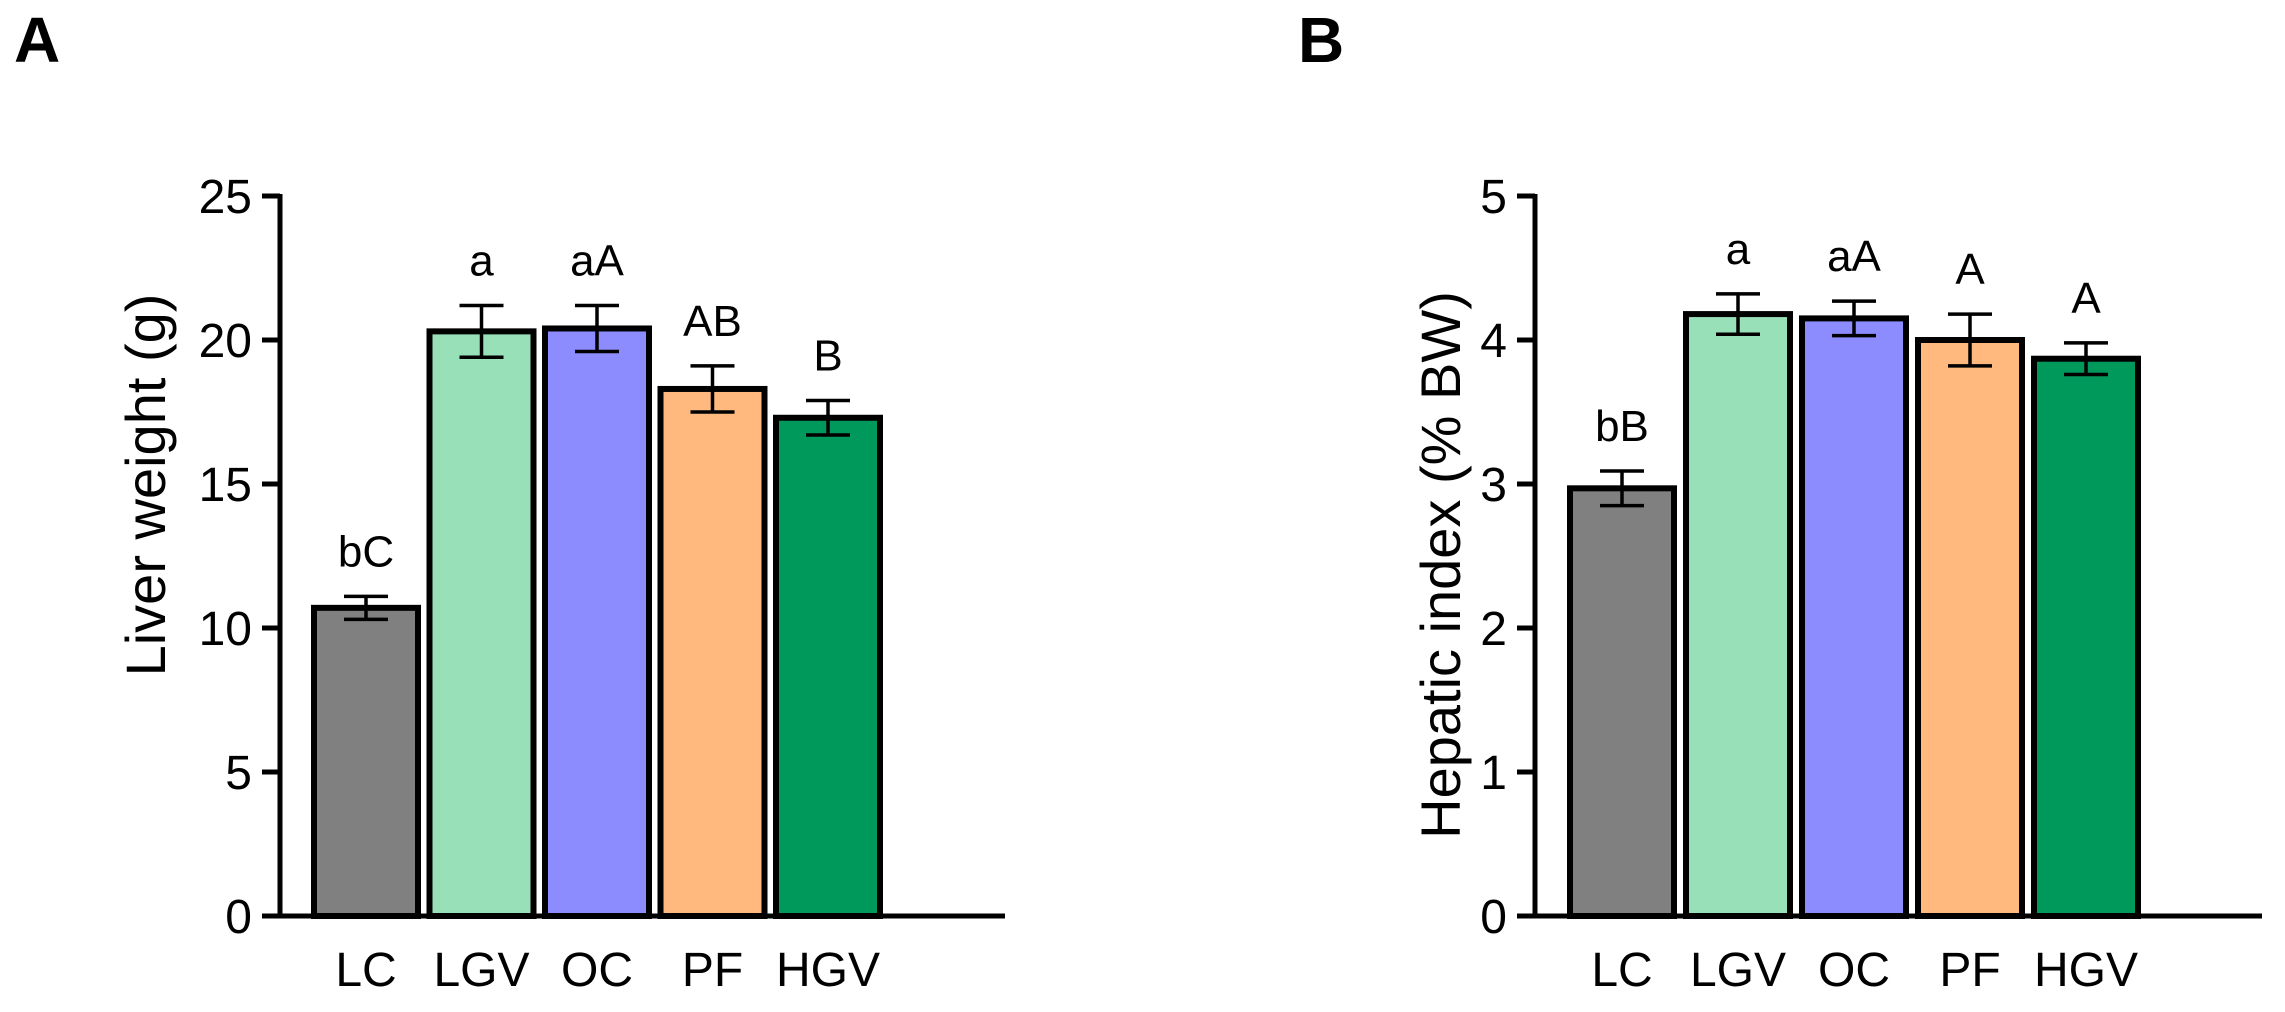  What do you see at coordinates (712, 970) in the screenshot?
I see `panel-a-category-label: PF` at bounding box center [712, 970].